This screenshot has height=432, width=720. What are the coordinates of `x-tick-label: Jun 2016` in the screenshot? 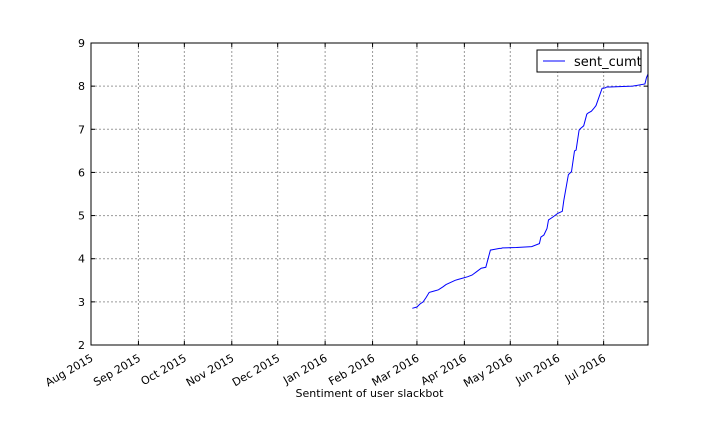 It's located at (538, 370).